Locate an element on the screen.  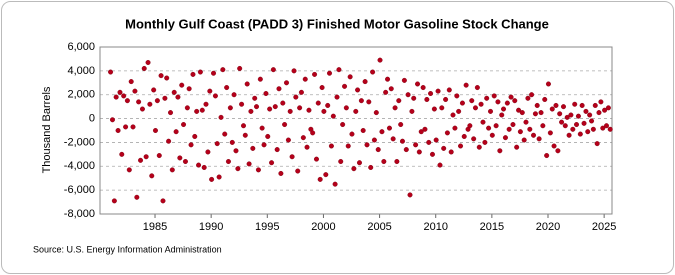
x-tick-label: 1990 is located at coordinates (211, 227).